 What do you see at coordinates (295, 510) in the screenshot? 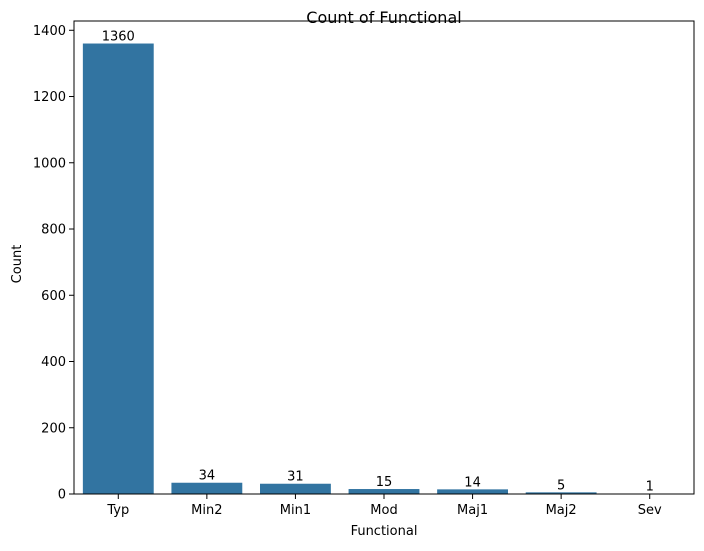
I see `x-tick-label: Min1` at bounding box center [295, 510].